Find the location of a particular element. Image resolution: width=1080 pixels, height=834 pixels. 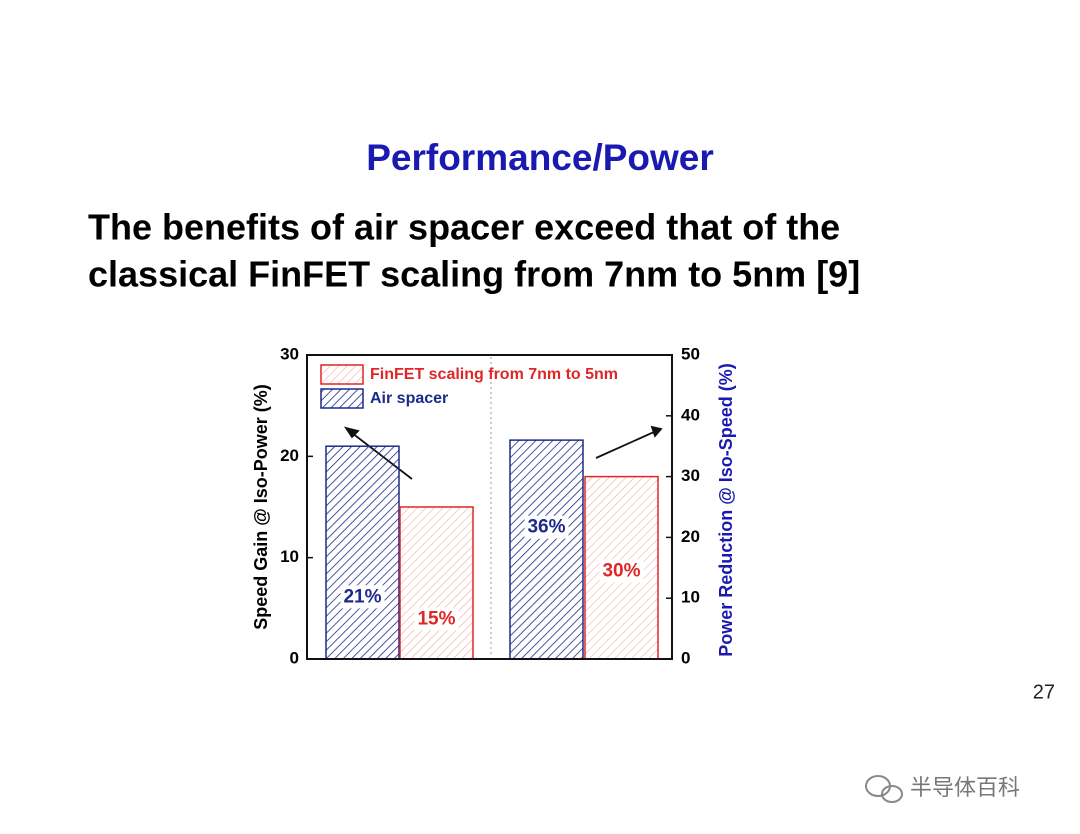

legend-label: FinFET scaling from 7nm to 5nm is located at coordinates (494, 374).